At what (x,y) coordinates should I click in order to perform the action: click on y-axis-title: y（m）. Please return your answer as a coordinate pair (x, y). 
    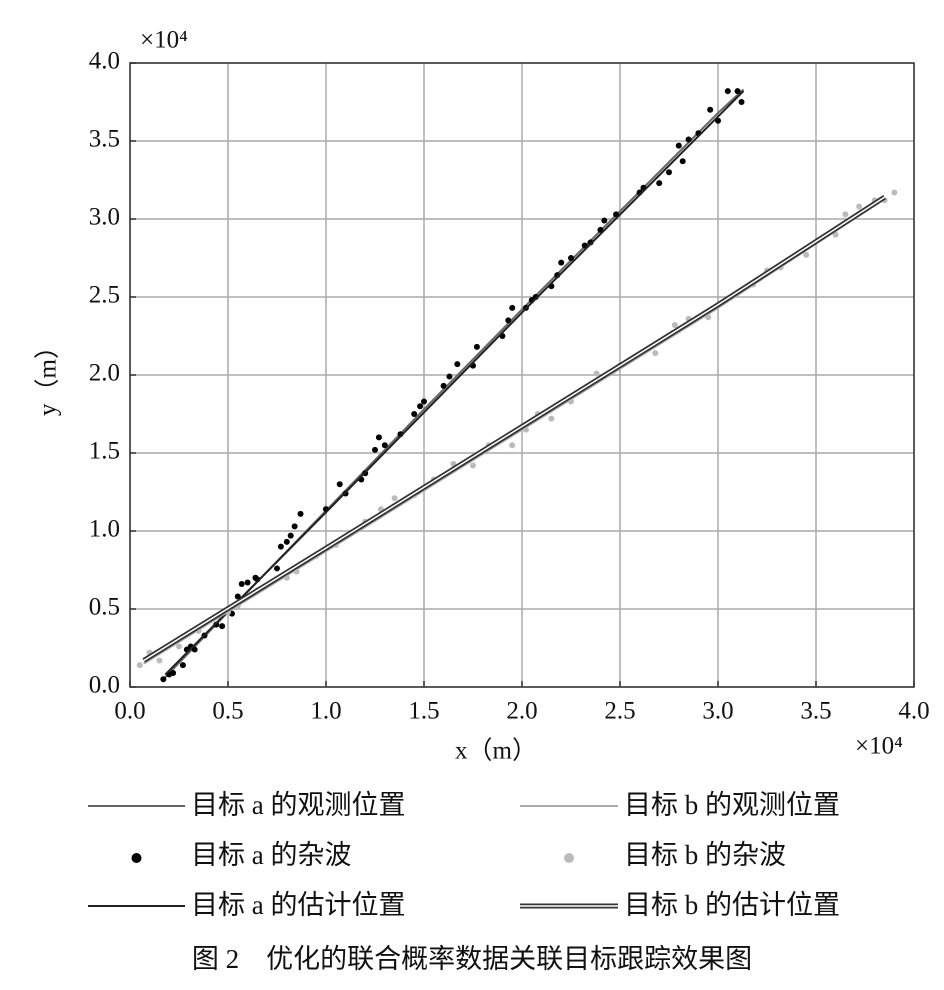
    Looking at the image, I should click on (48, 375).